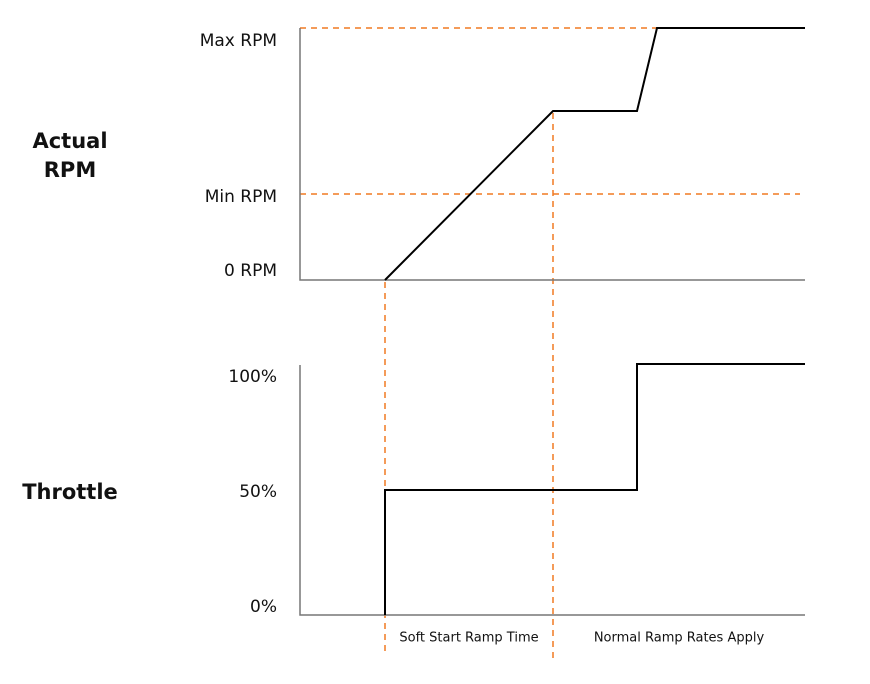 The image size is (870, 684). What do you see at coordinates (238, 41) in the screenshot?
I see `level-label: Max RPM` at bounding box center [238, 41].